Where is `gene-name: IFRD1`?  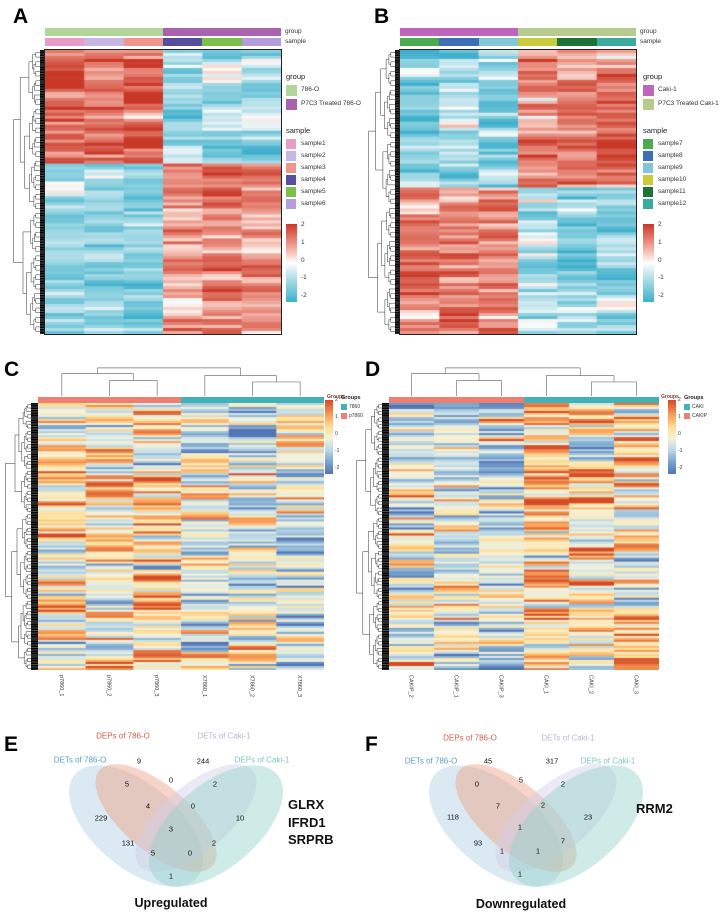 gene-name: IFRD1 is located at coordinates (307, 822).